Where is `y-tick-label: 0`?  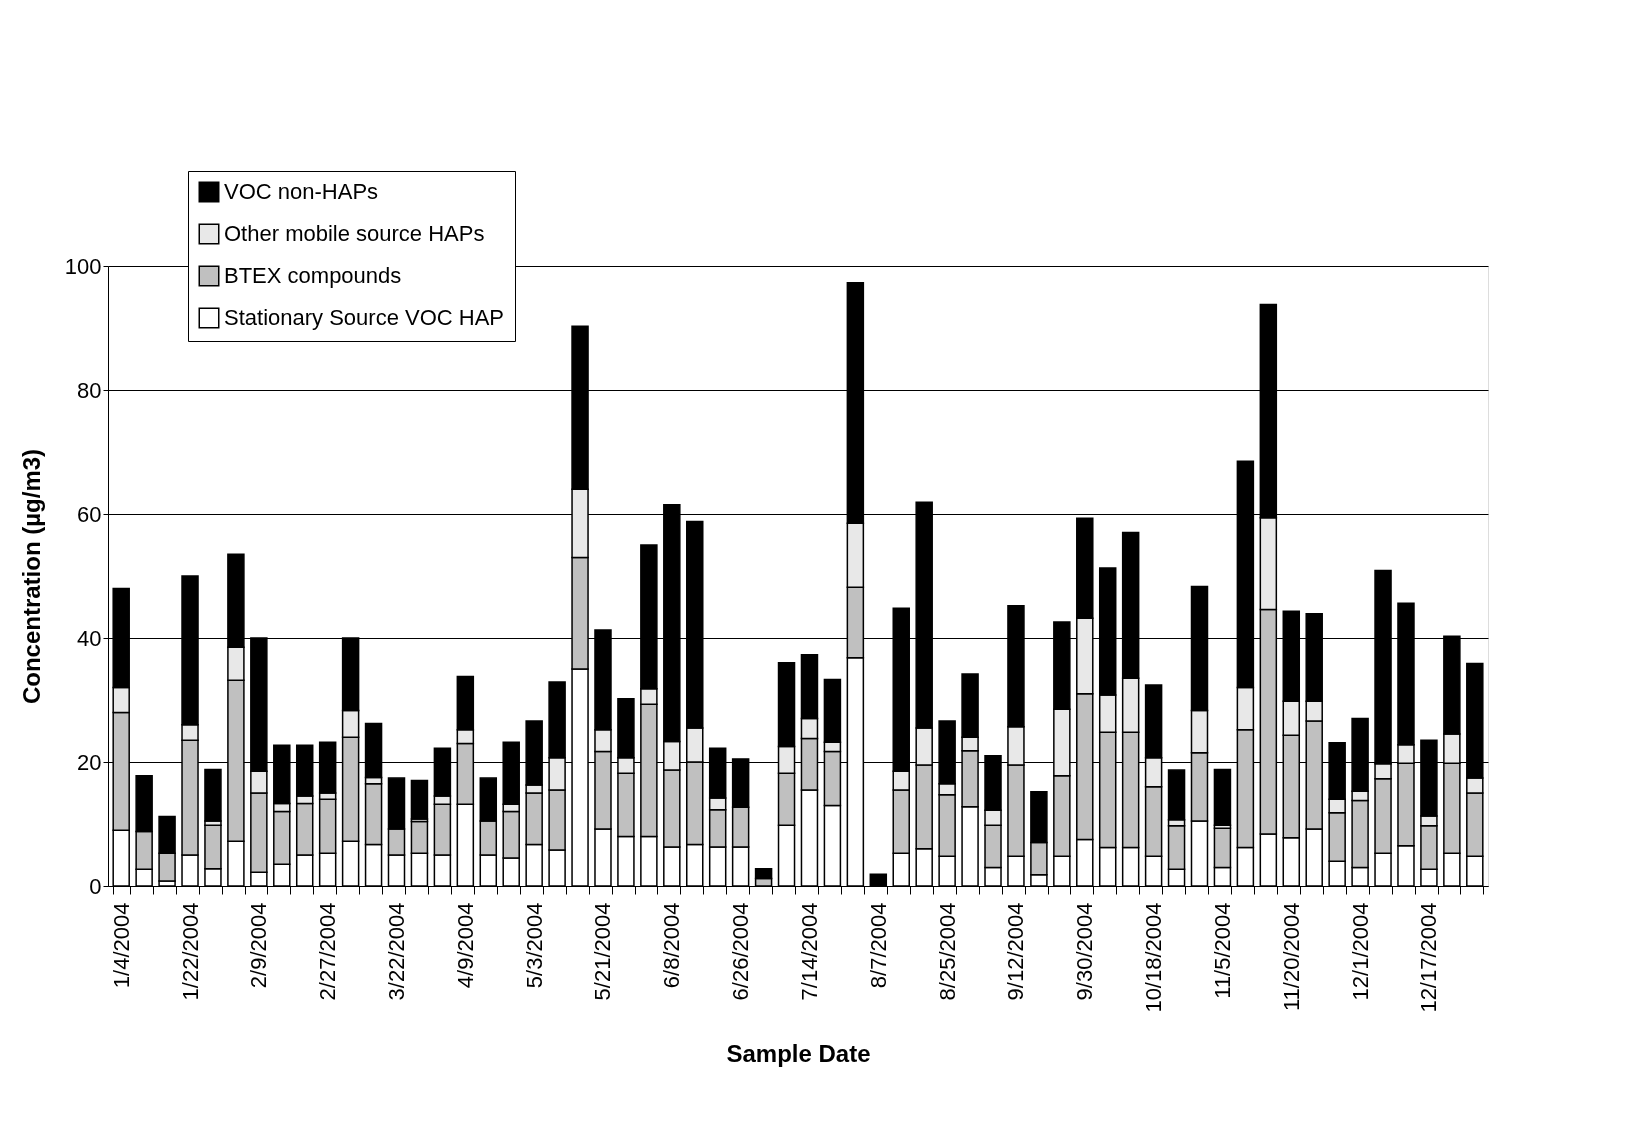
y-tick-label: 0 is located at coordinates (95, 886).